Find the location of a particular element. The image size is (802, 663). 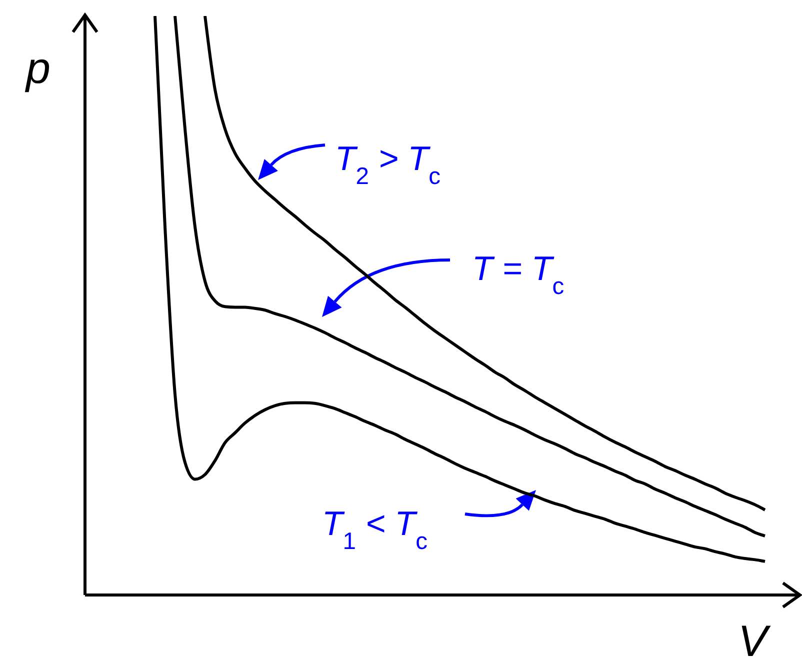

annotation: T$_{2}$ > T$_{c}$ is located at coordinates (388, 165).